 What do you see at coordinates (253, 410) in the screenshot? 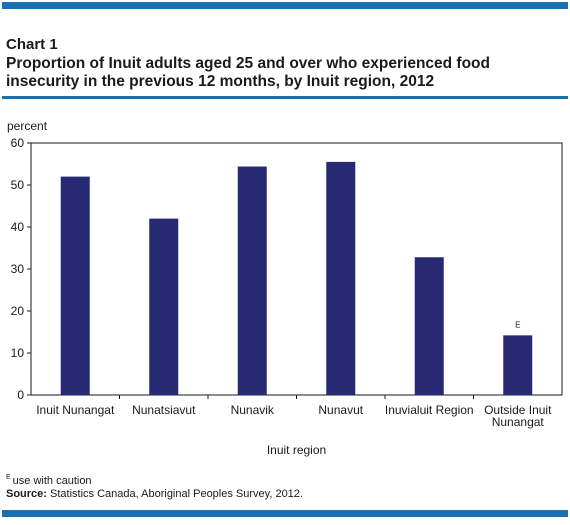
I see `x-tick-label: Nunavik` at bounding box center [253, 410].